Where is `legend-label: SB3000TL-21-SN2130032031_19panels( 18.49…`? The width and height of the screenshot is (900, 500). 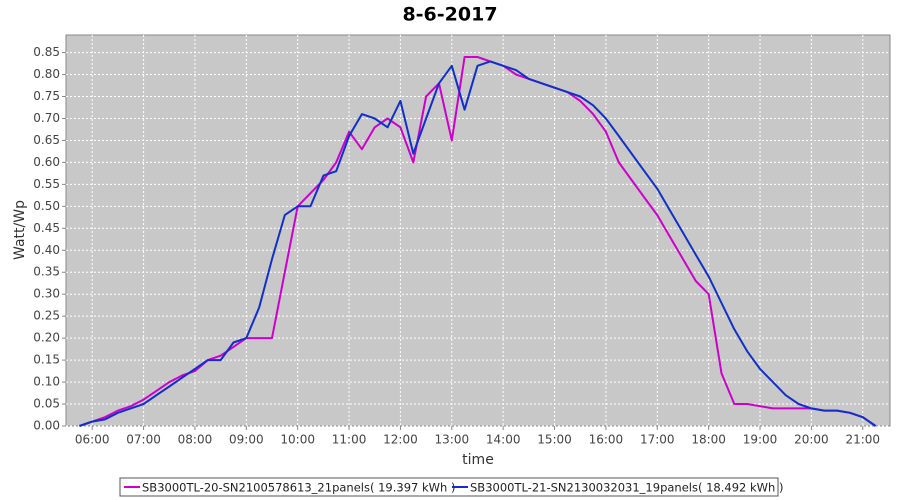 legend-label: SB3000TL-21-SN2130032031_19panels( 18.49… is located at coordinates (626, 488).